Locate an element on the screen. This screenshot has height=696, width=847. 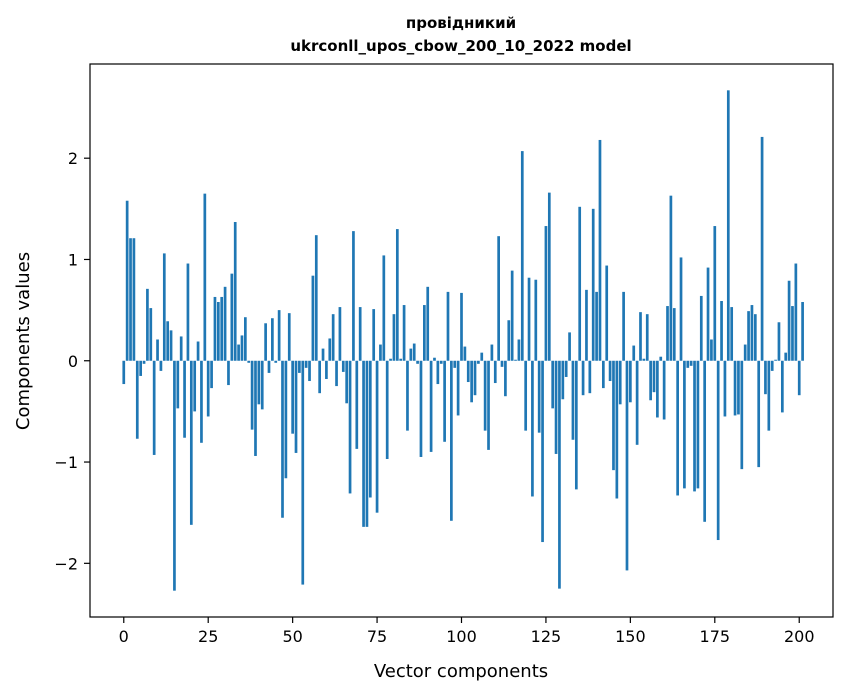
x-tick-label: 100 is located at coordinates (461, 636).